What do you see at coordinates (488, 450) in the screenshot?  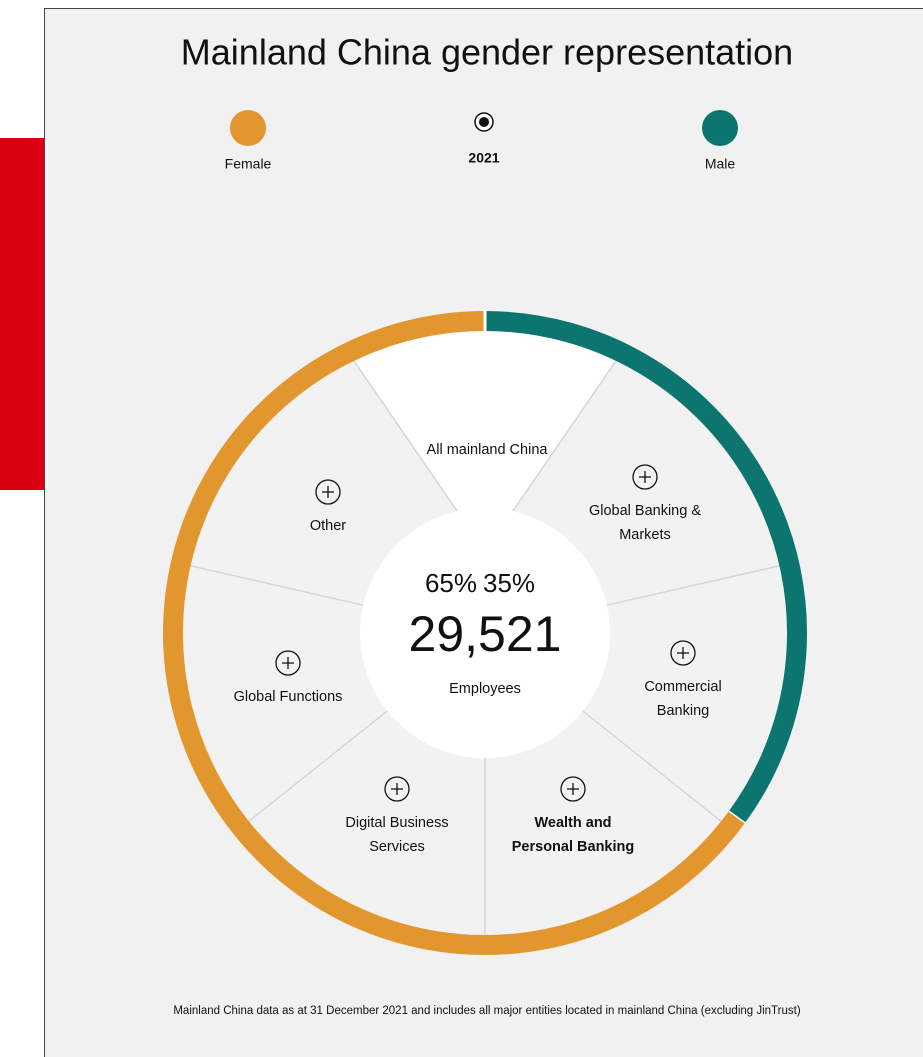 I see `segment-label: All mainland China` at bounding box center [488, 450].